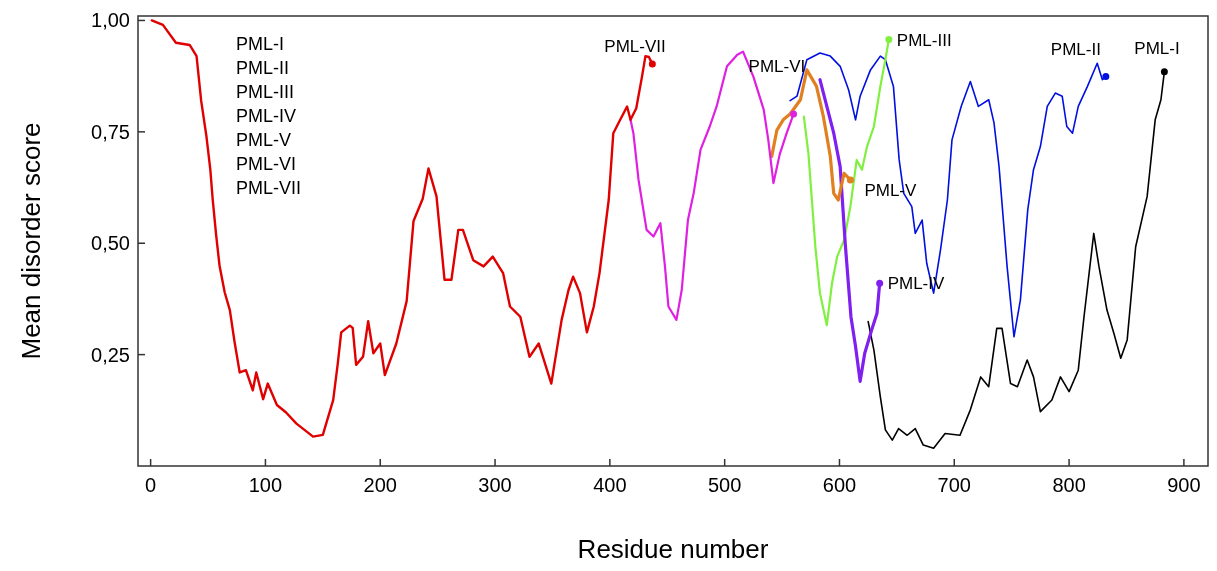 This screenshot has width=1217, height=571. I want to click on series-label: PML-VI, so click(777, 67).